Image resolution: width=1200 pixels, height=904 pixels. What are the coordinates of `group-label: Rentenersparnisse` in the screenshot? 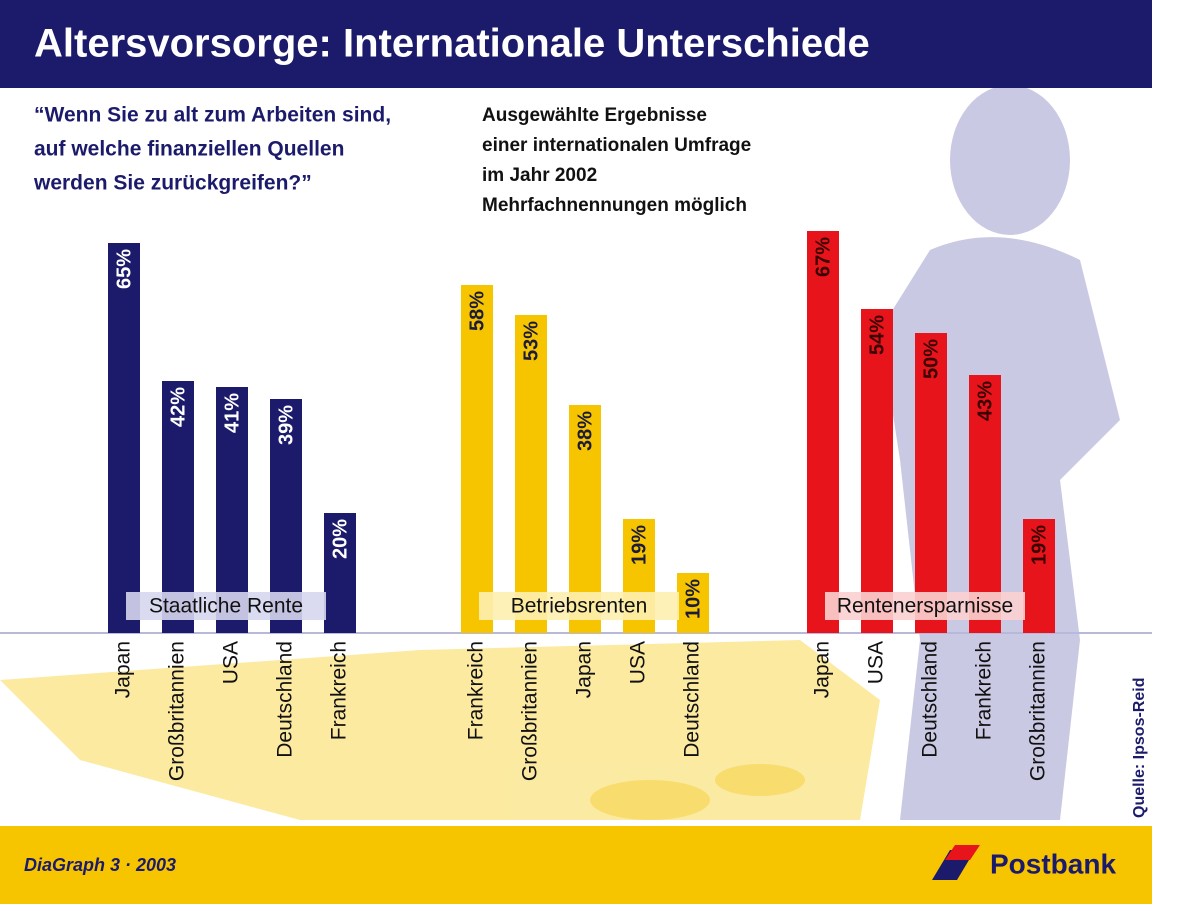 It's located at (925, 606).